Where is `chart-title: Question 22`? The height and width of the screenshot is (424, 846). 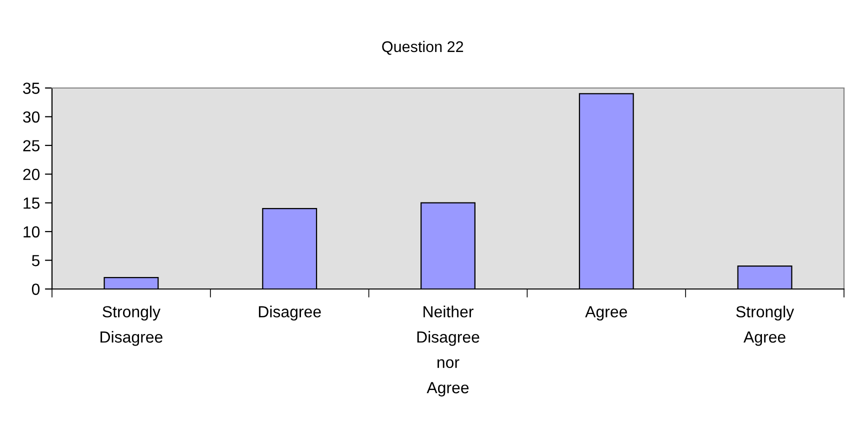 chart-title: Question 22 is located at coordinates (423, 47).